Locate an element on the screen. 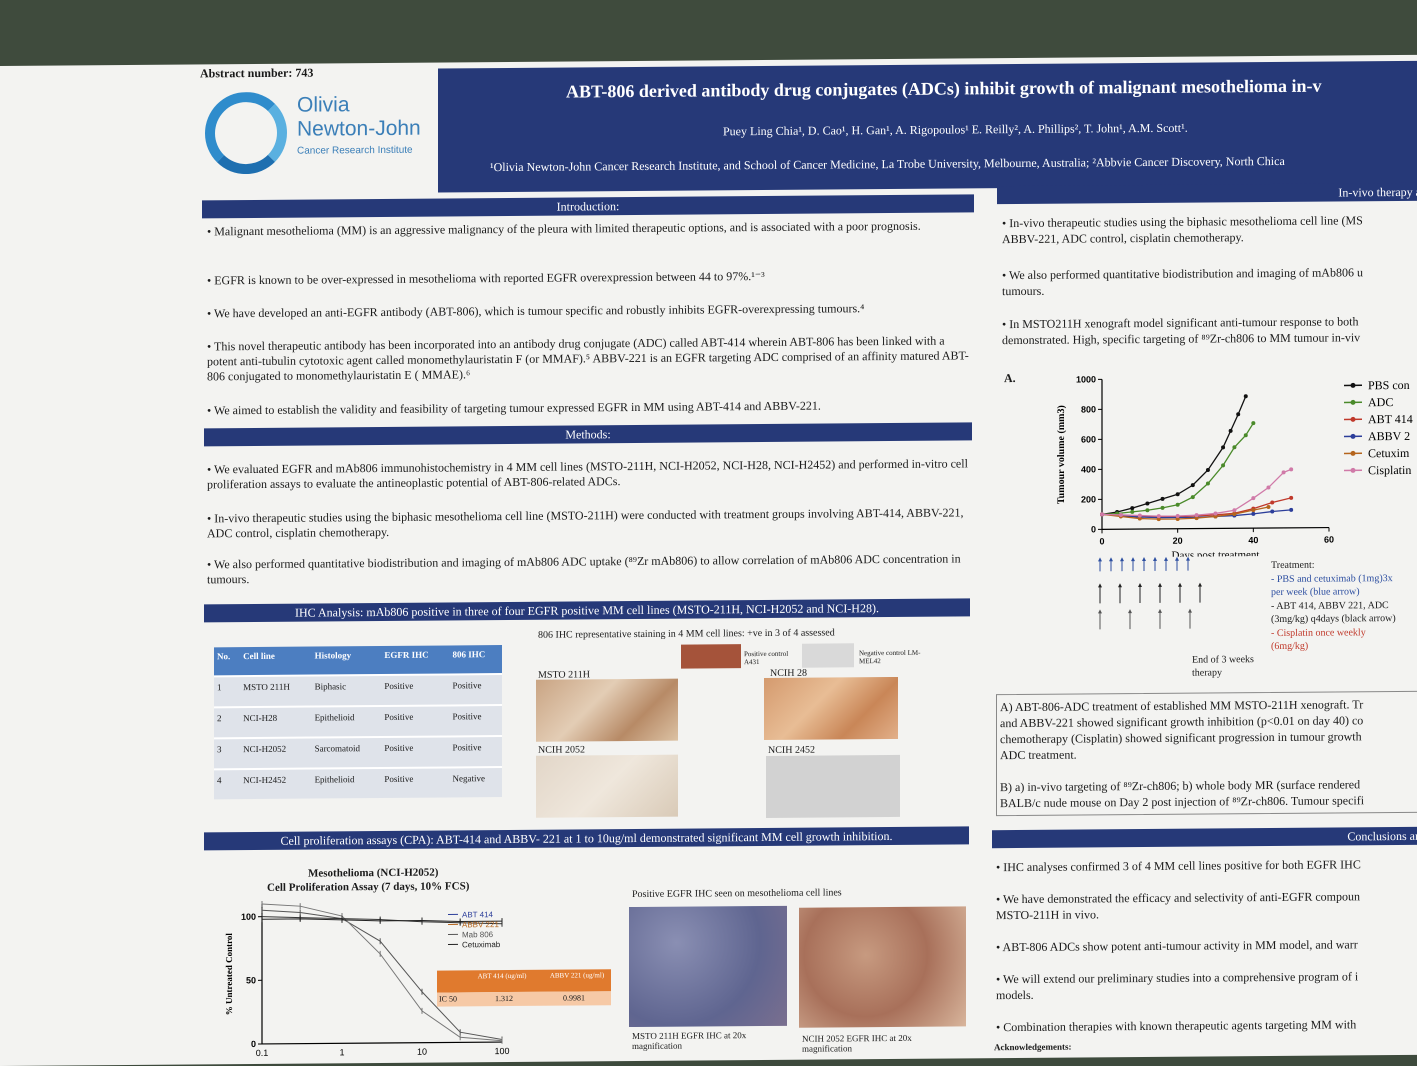 Image resolution: width=1417 pixels, height=1066 pixels. ic50-h2: ABBV 221 (ug/ml) is located at coordinates (577, 975).